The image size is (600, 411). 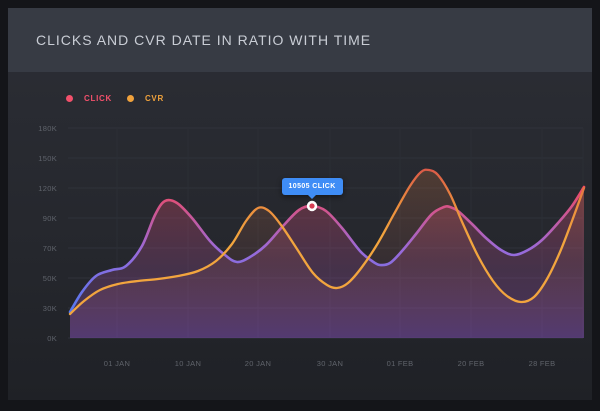 What do you see at coordinates (471, 363) in the screenshot?
I see `x-tick-label: 20 FEB` at bounding box center [471, 363].